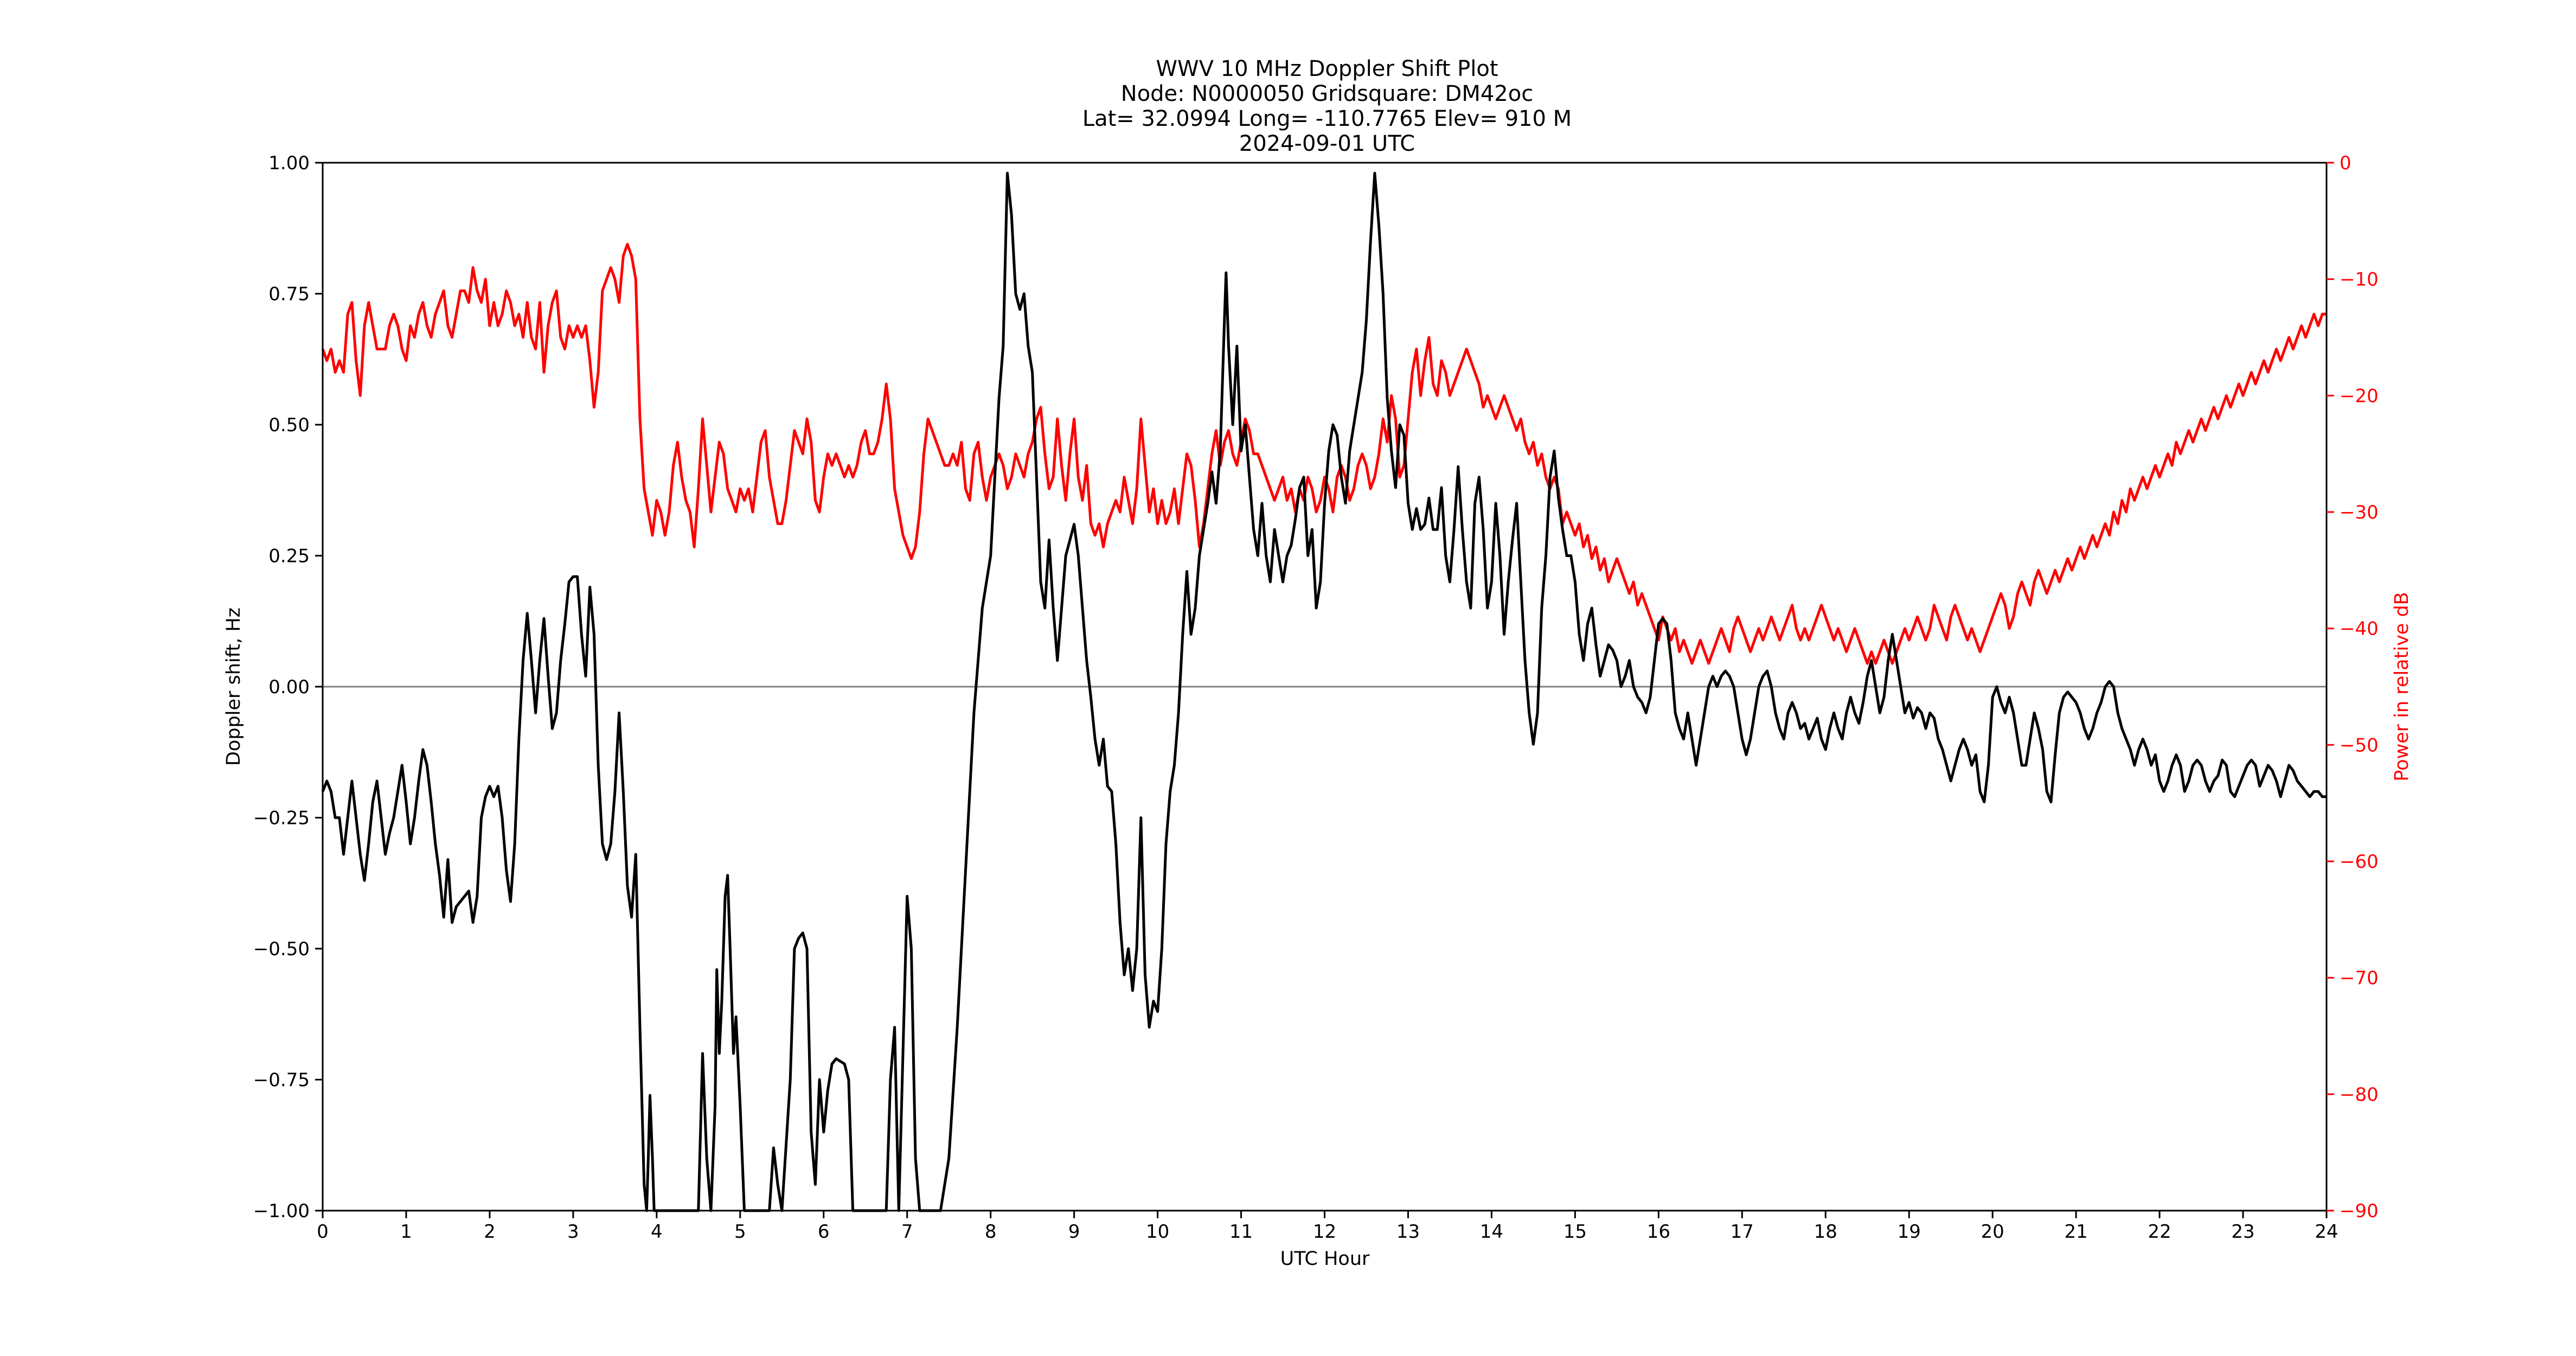 This screenshot has height=1356, width=2576. I want to click on title-line-1: WWV 10 MHz Doppler Shift Plot, so click(1327, 68).